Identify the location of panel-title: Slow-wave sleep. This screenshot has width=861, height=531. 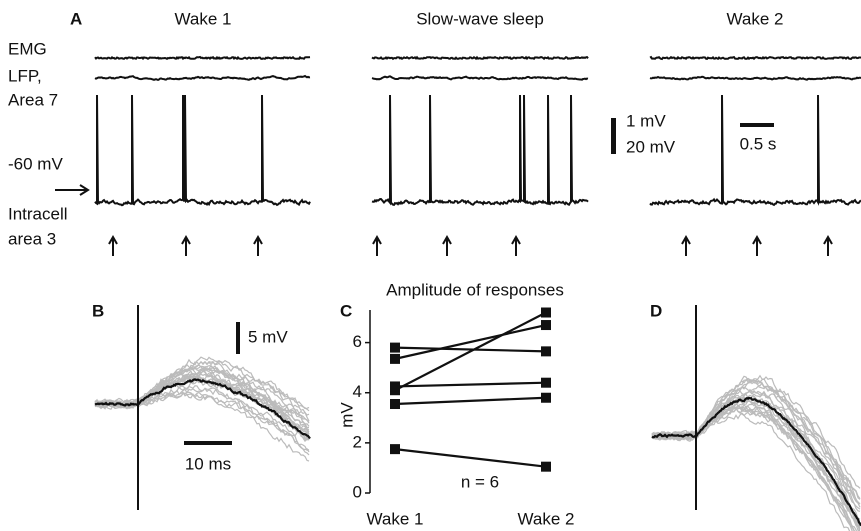
(480, 18).